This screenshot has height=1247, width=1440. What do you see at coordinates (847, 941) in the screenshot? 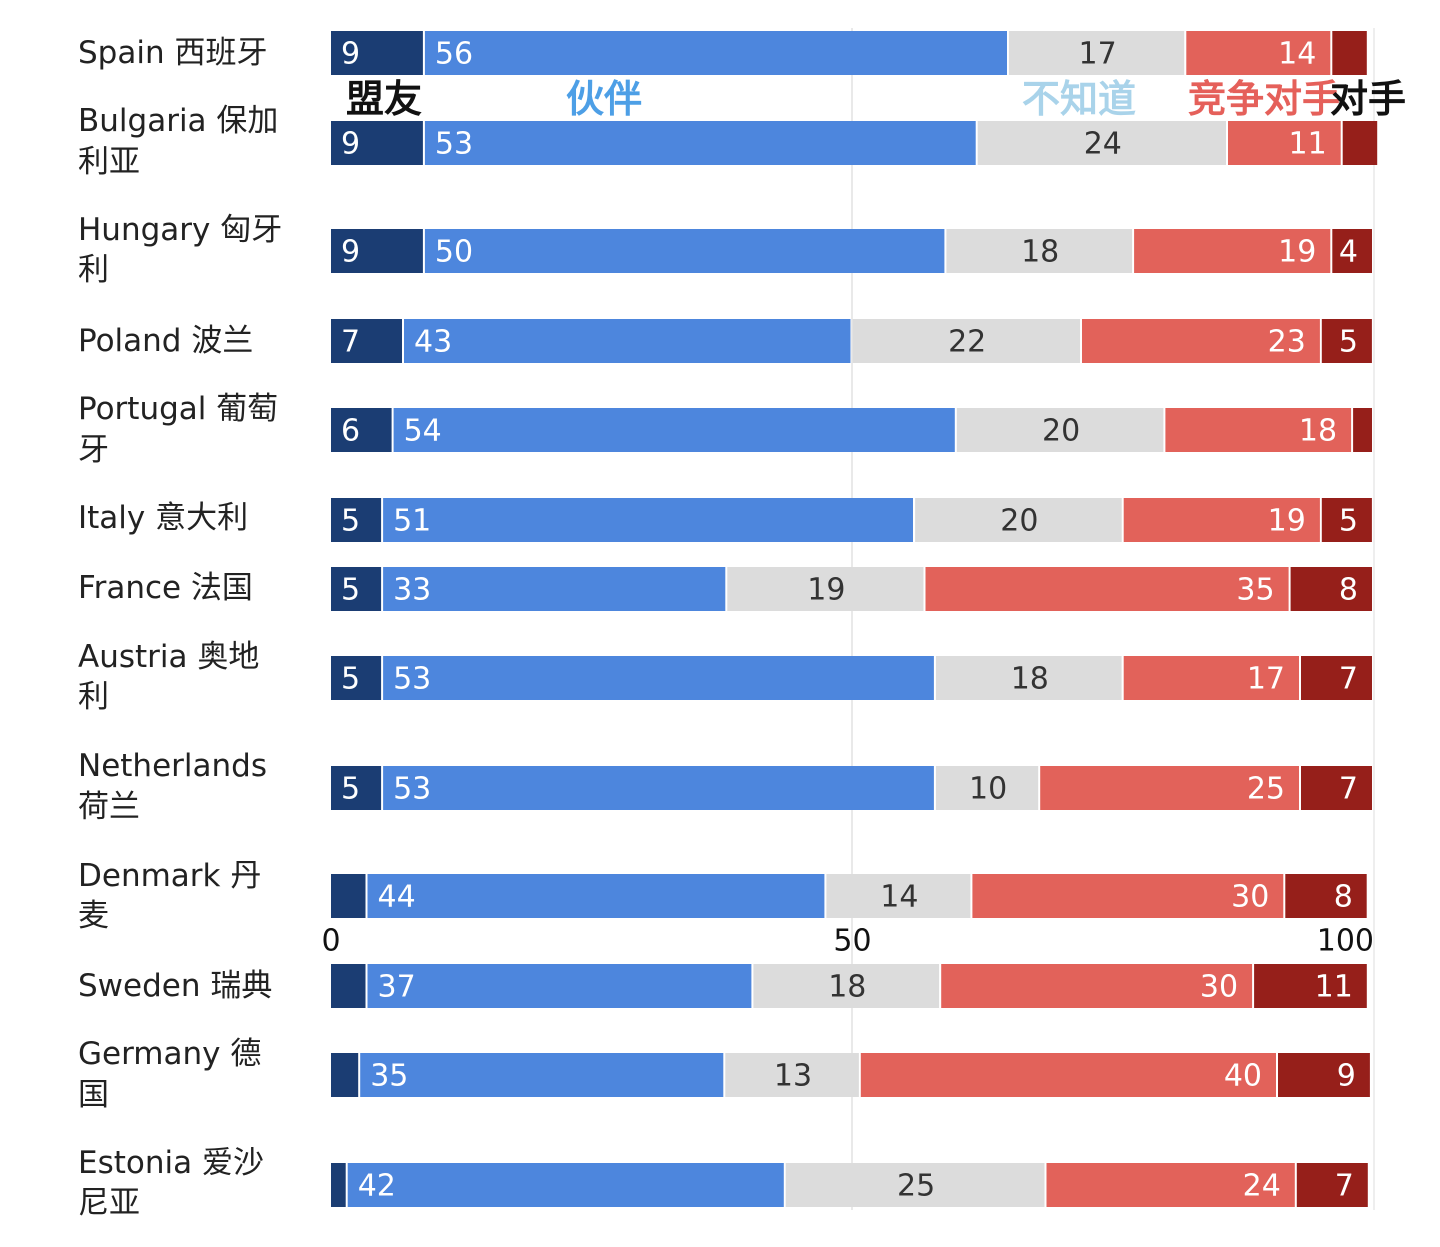
I see `x-axis: 0 50 100` at bounding box center [847, 941].